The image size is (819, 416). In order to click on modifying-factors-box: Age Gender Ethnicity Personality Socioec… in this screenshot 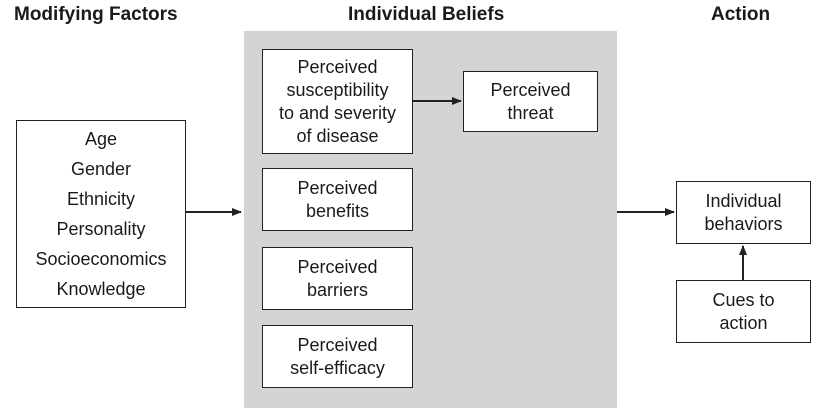, I will do `click(101, 214)`.